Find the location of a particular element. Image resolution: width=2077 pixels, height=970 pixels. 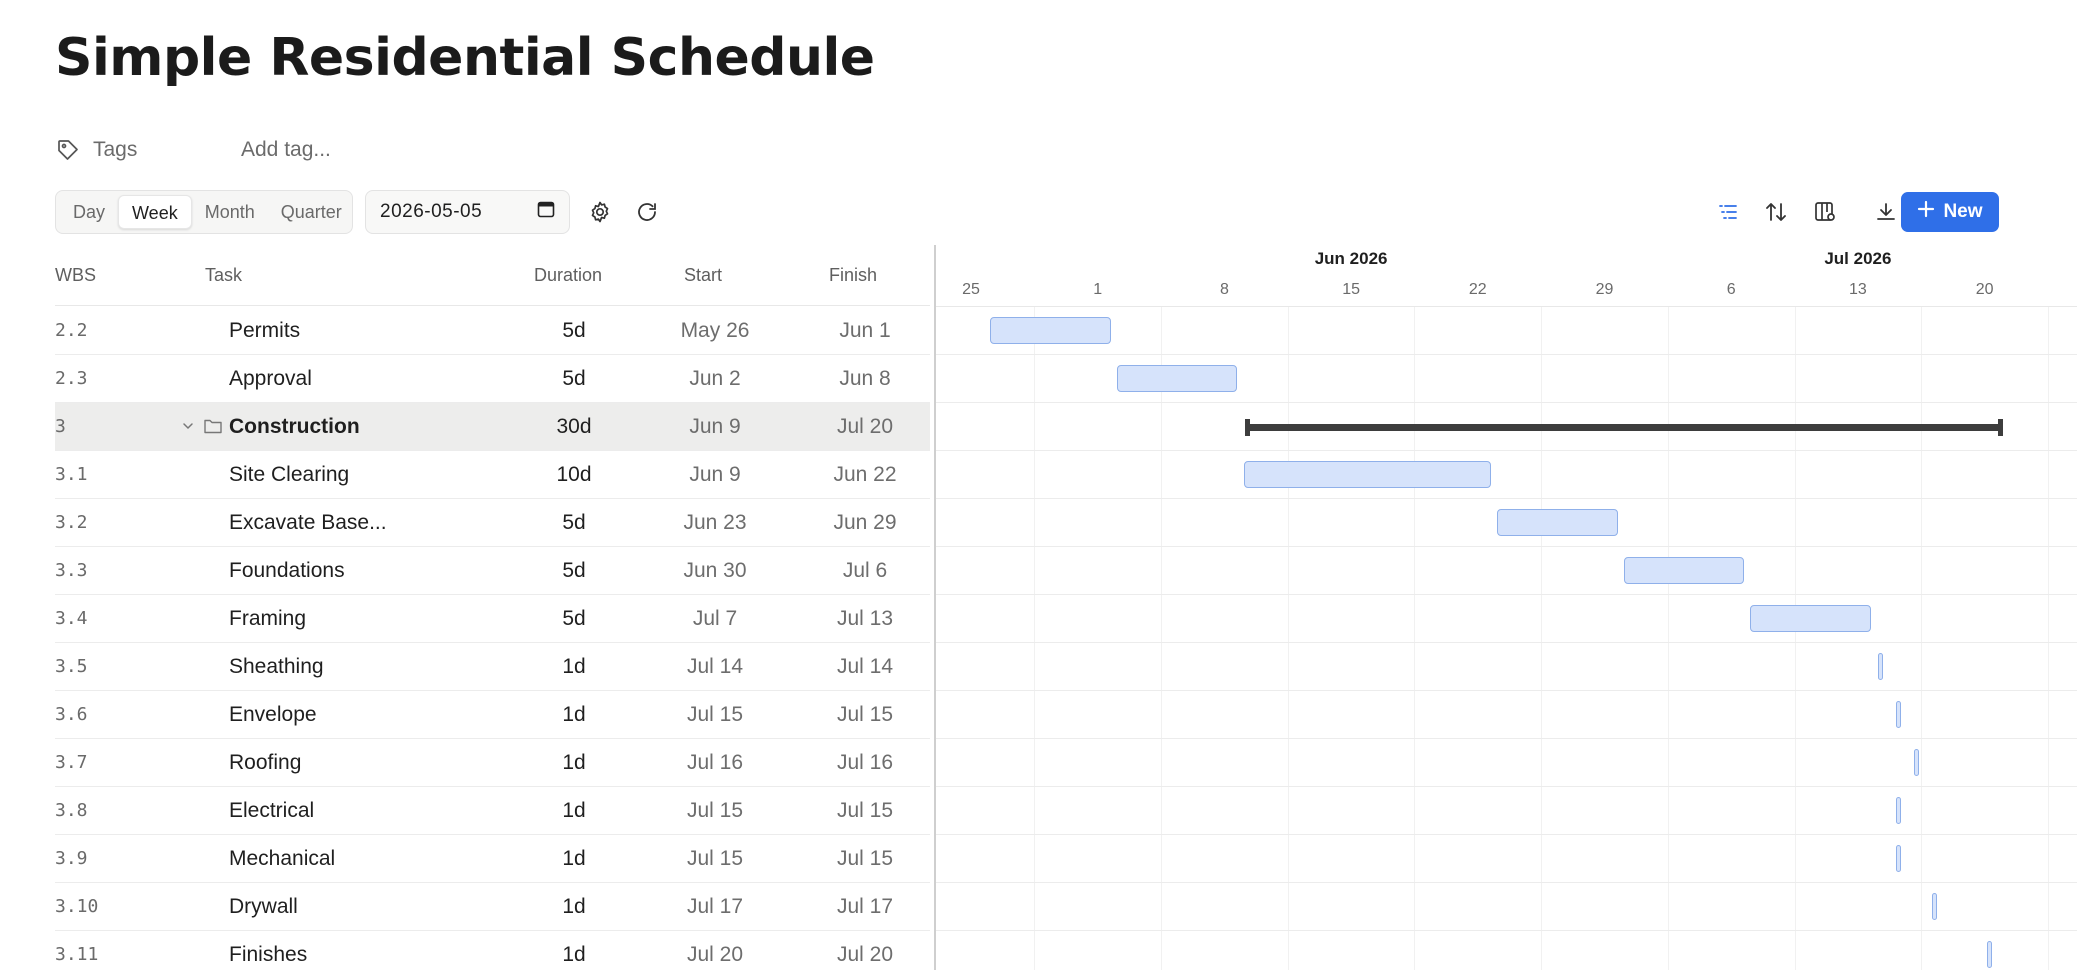

duration-cell: 30d is located at coordinates (574, 426).